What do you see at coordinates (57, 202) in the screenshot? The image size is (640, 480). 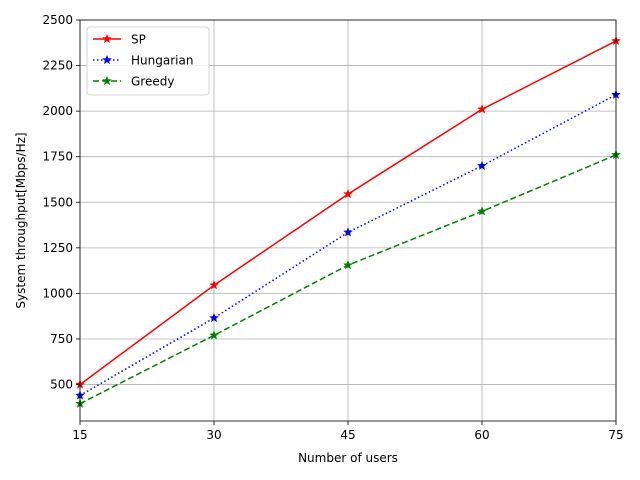 I see `y-tick-label: 1500` at bounding box center [57, 202].